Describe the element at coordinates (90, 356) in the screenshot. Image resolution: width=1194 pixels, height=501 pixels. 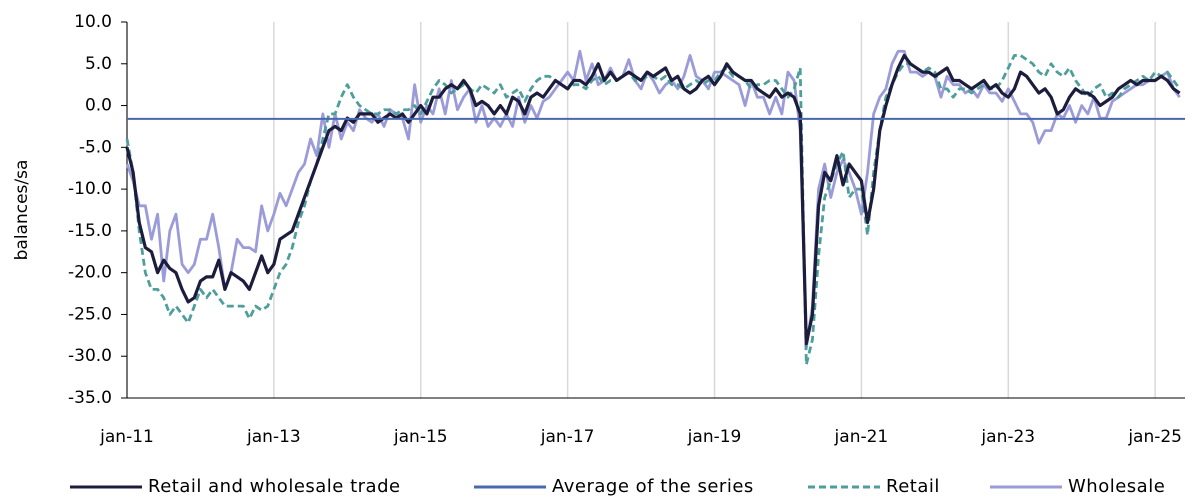
I see `y-tick-label: -30.0` at that location.